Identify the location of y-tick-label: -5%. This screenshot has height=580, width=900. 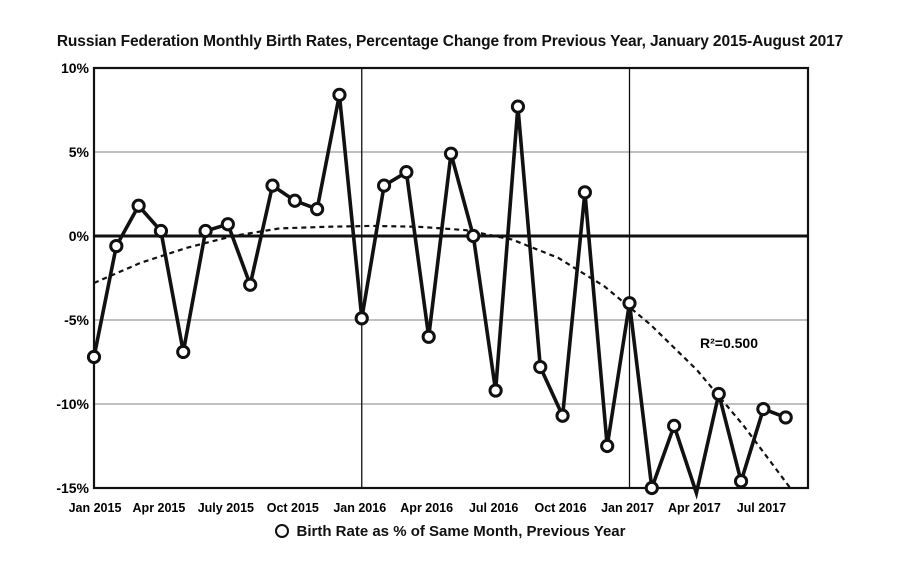
(76, 320).